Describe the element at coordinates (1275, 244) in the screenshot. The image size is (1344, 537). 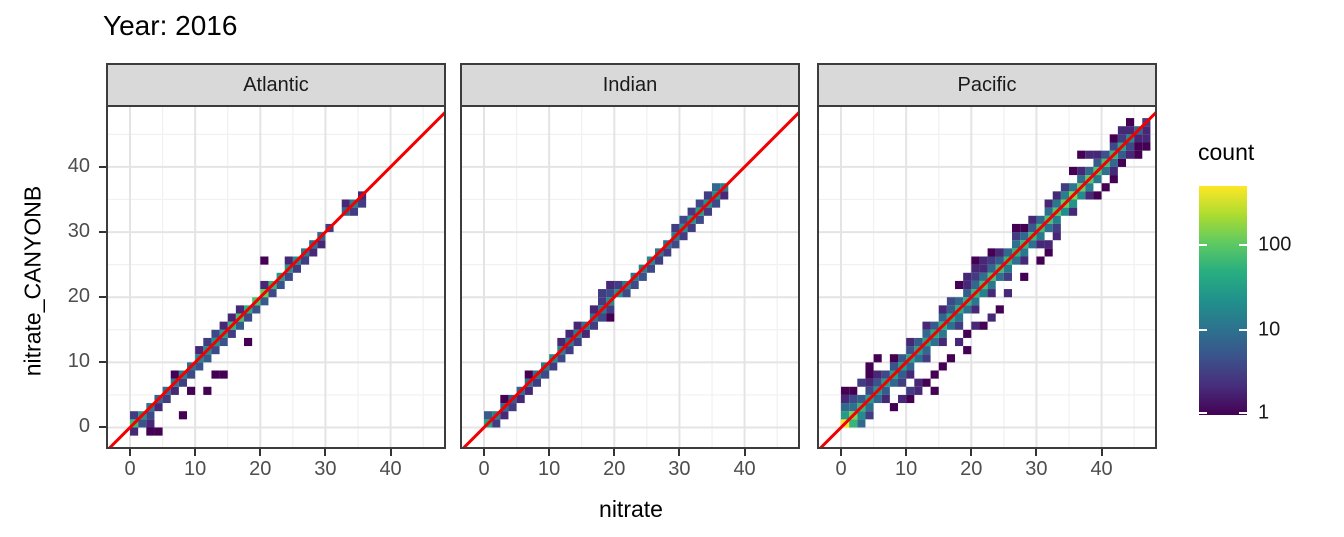
I see `legend-tick-label: 100` at that location.